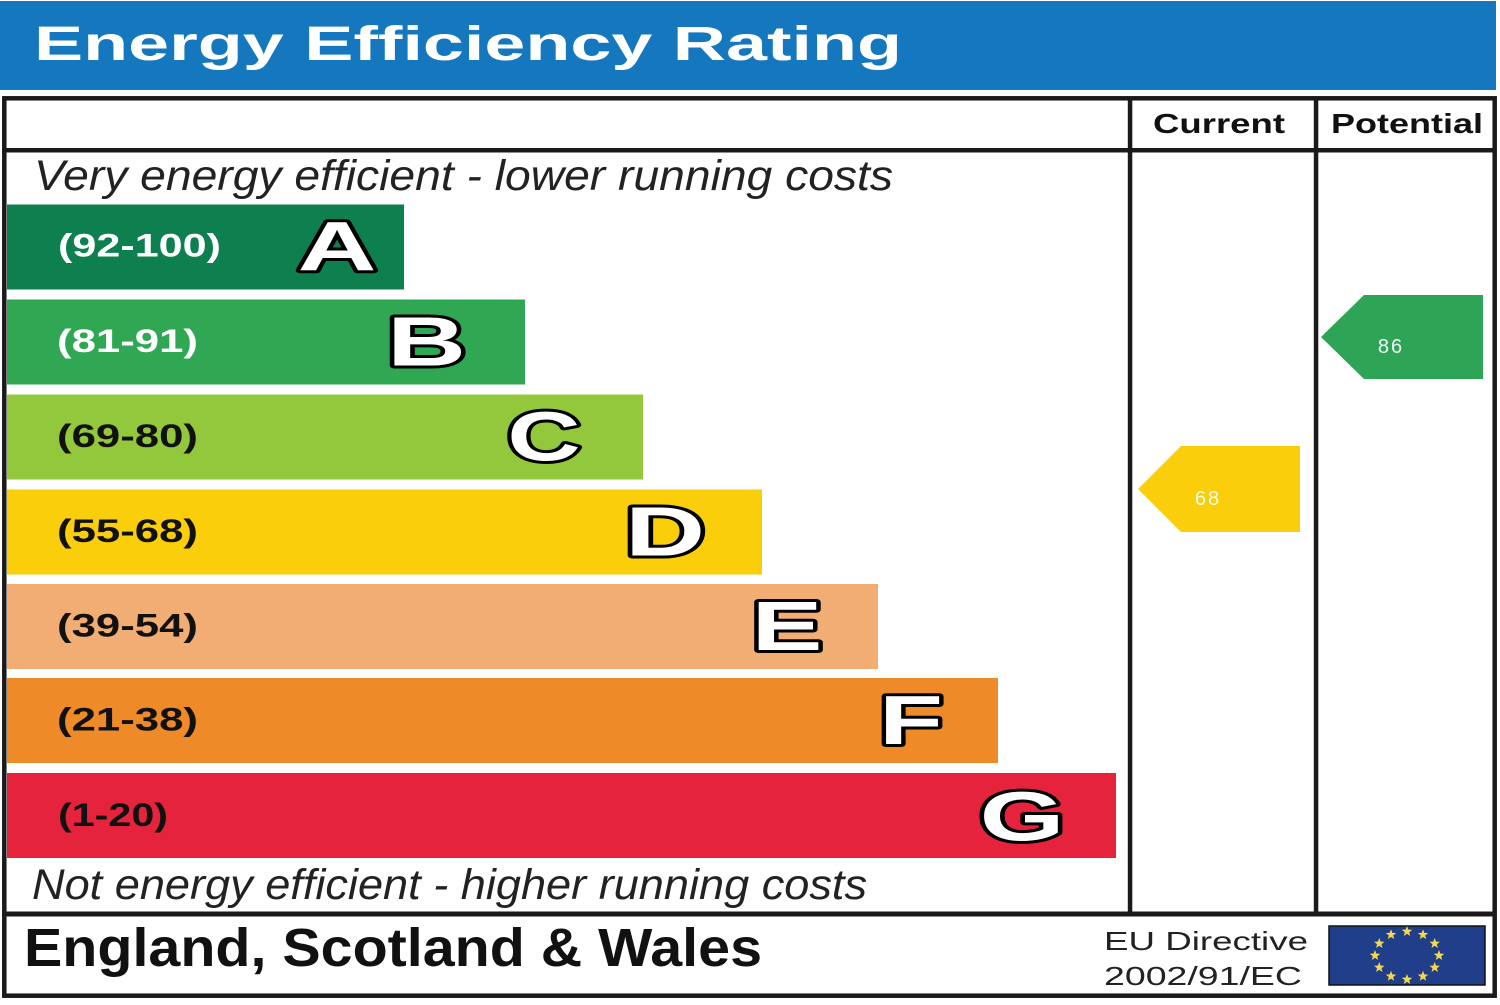 Image resolution: width=1500 pixels, height=1005 pixels. Describe the element at coordinates (468, 44) in the screenshot. I see `svg-text: Energy Efficiency Rating` at that location.